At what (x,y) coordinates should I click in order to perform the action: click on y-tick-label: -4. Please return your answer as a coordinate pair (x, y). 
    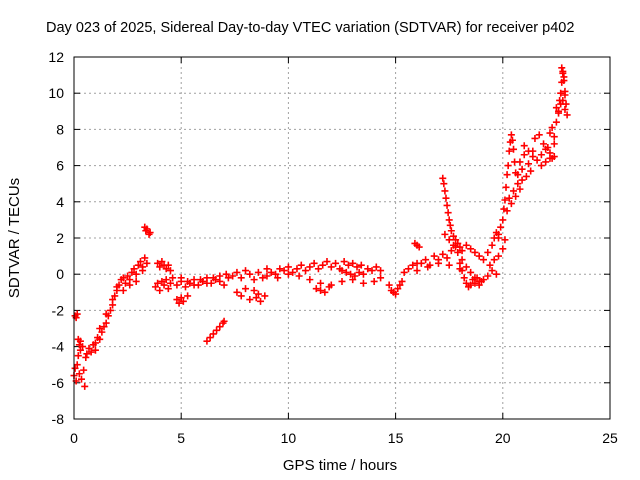
    Looking at the image, I should click on (58, 347).